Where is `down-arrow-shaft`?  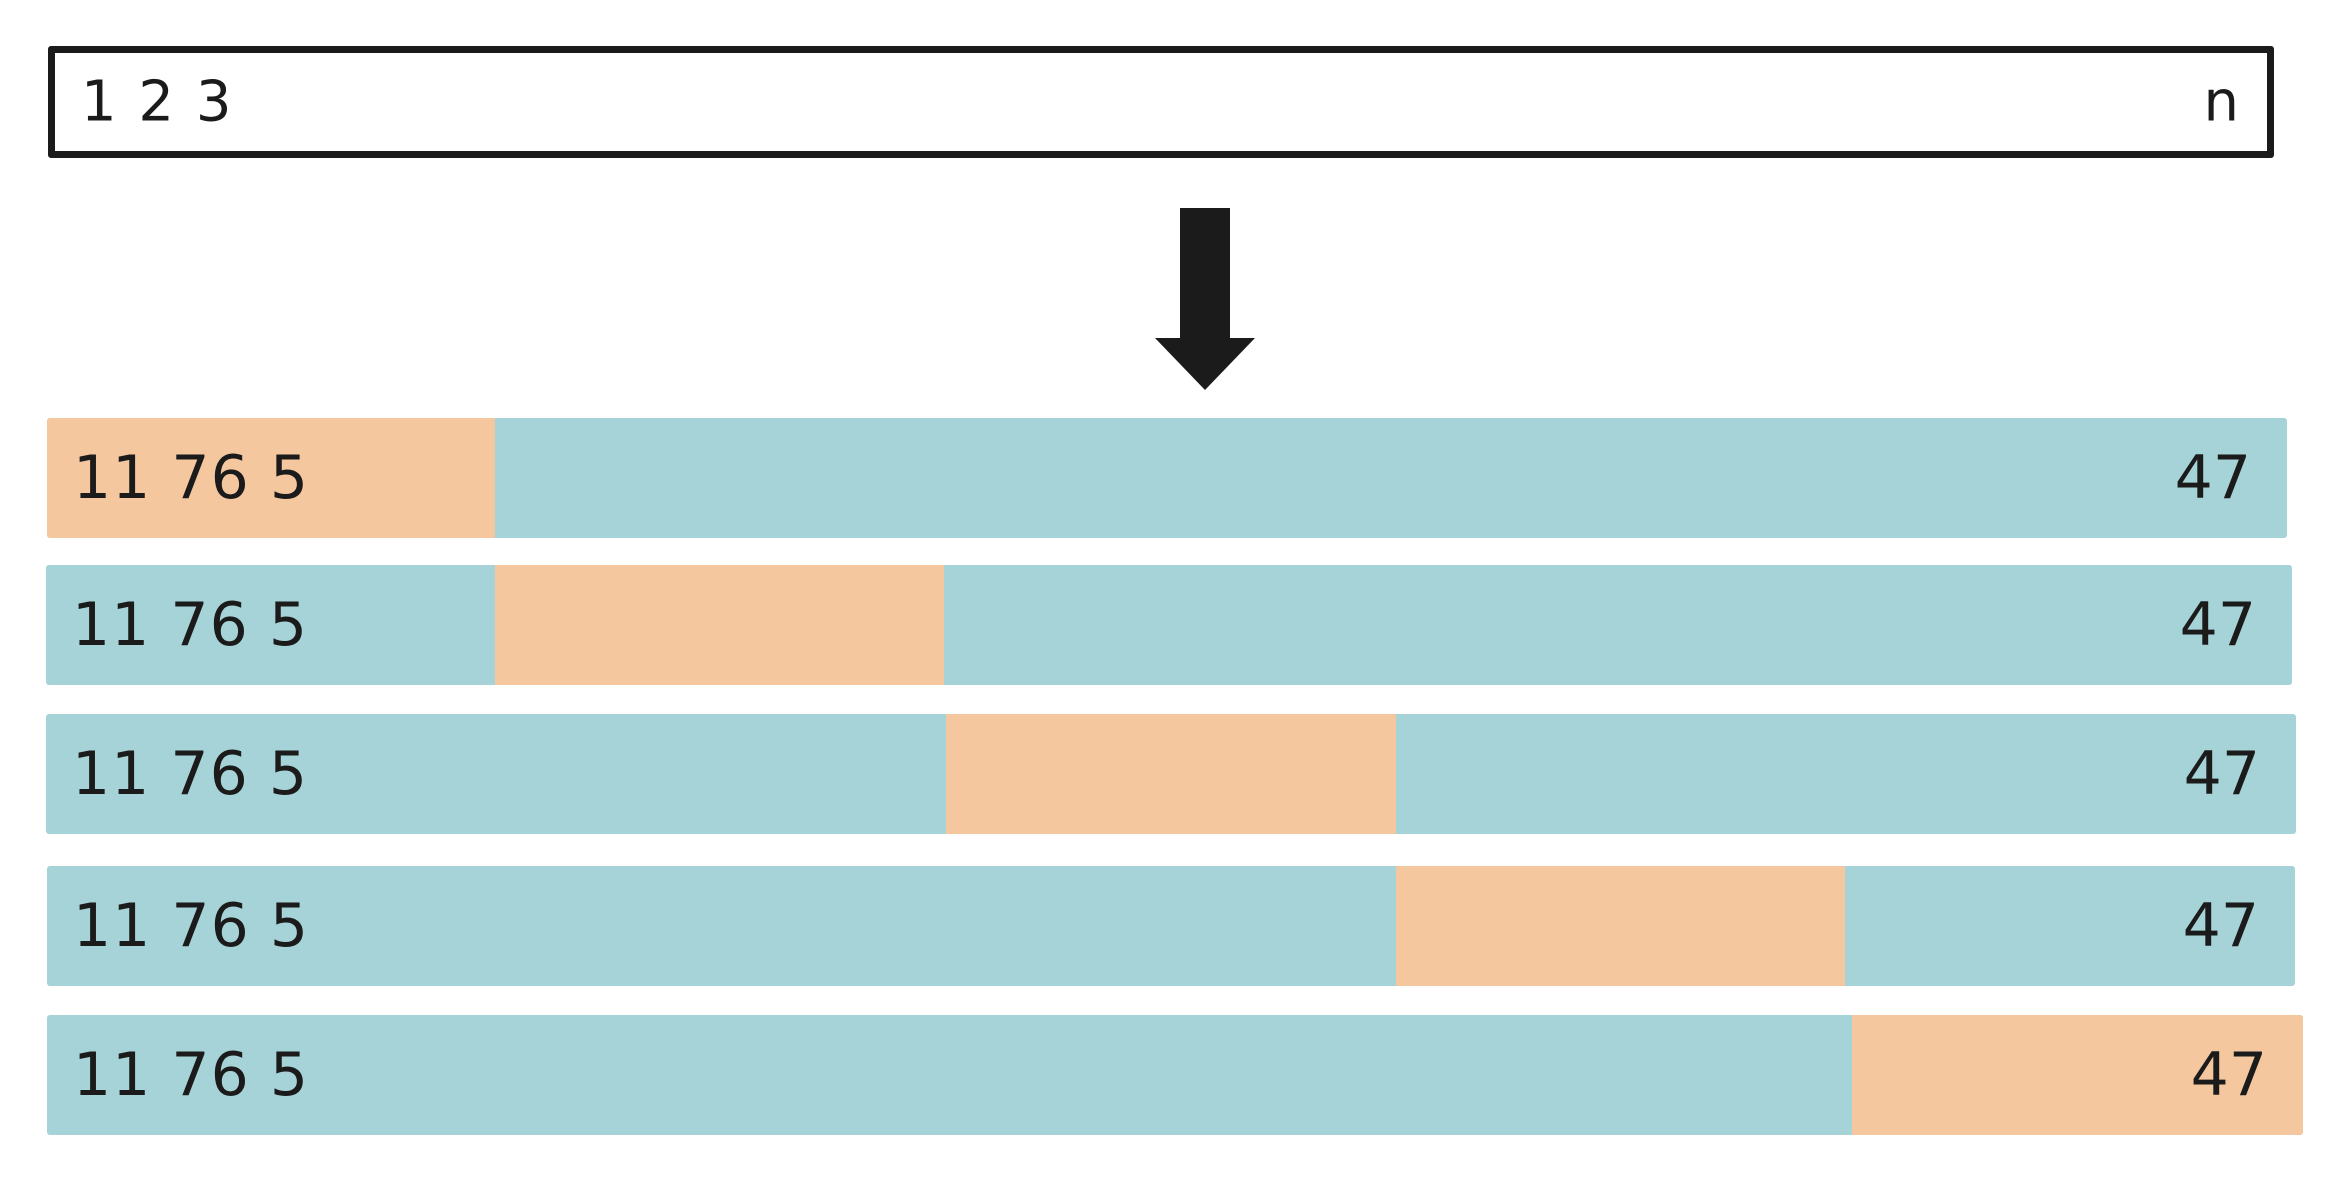
down-arrow-shaft is located at coordinates (1205, 273).